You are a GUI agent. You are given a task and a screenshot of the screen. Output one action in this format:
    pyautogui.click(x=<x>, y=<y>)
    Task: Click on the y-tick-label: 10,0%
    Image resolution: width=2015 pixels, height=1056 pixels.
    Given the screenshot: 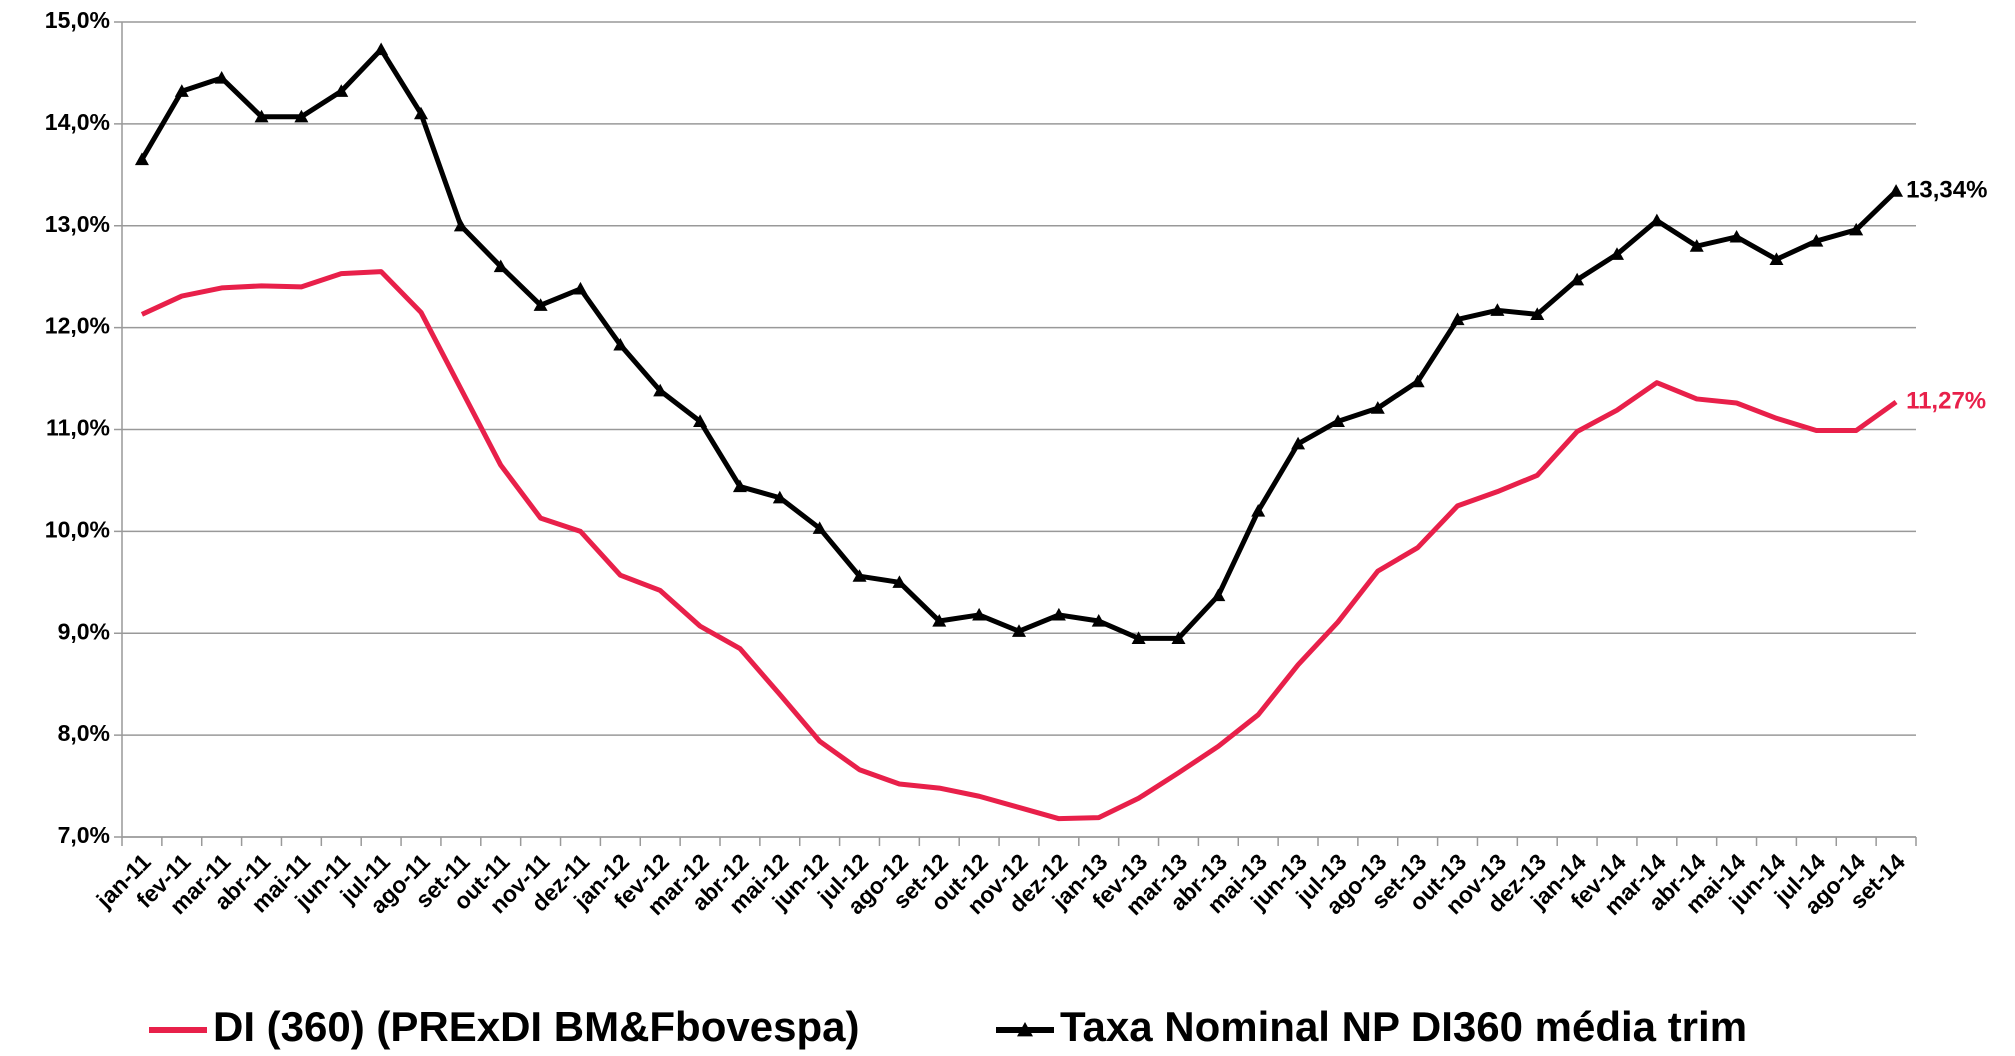 What is the action you would take?
    pyautogui.click(x=77, y=529)
    